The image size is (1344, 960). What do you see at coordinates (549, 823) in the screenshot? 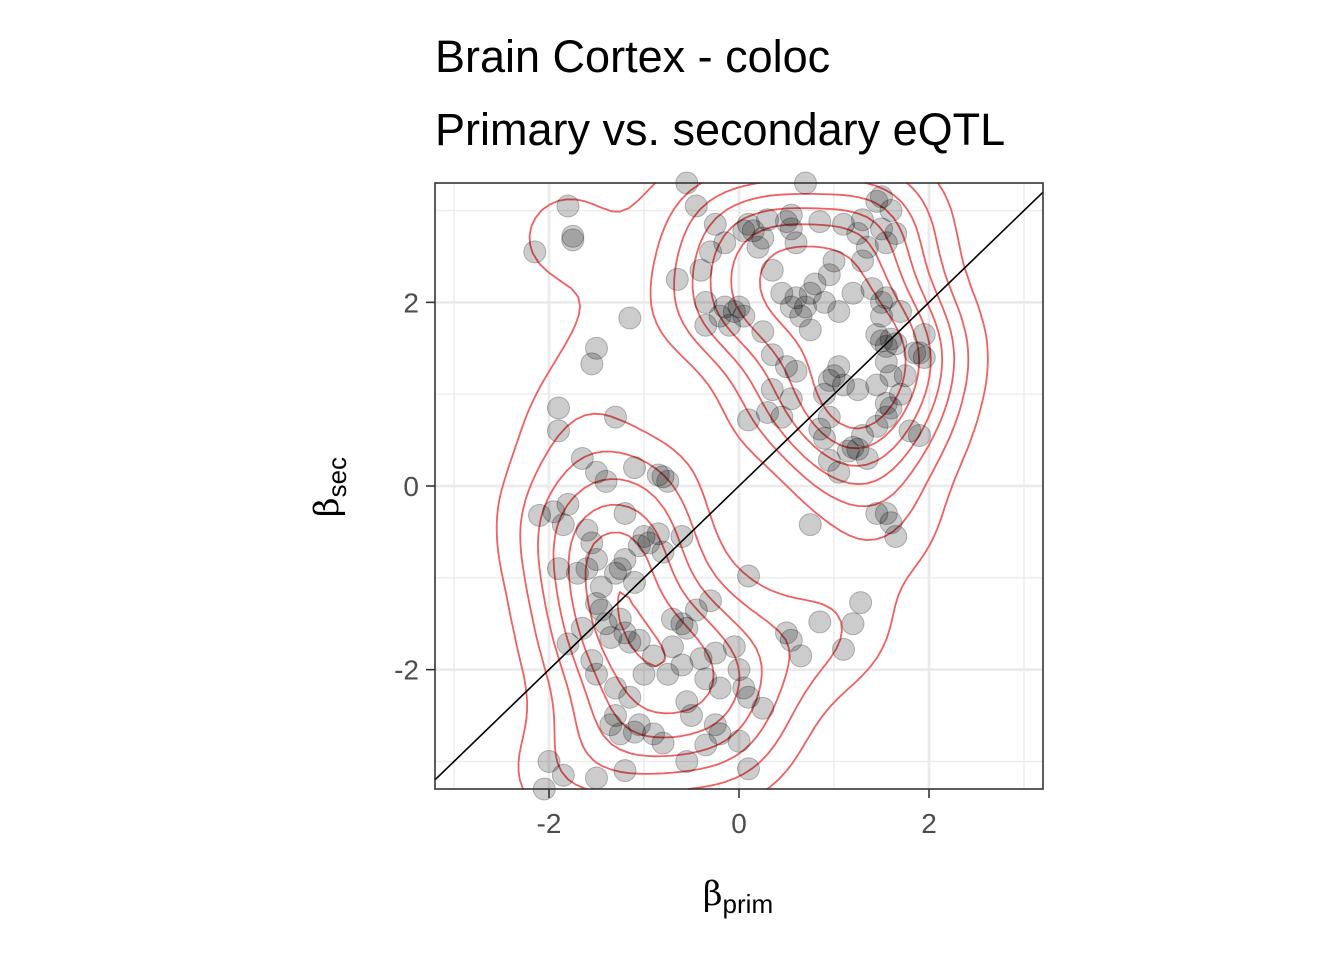
I see `x-tick-label: -2` at bounding box center [549, 823].